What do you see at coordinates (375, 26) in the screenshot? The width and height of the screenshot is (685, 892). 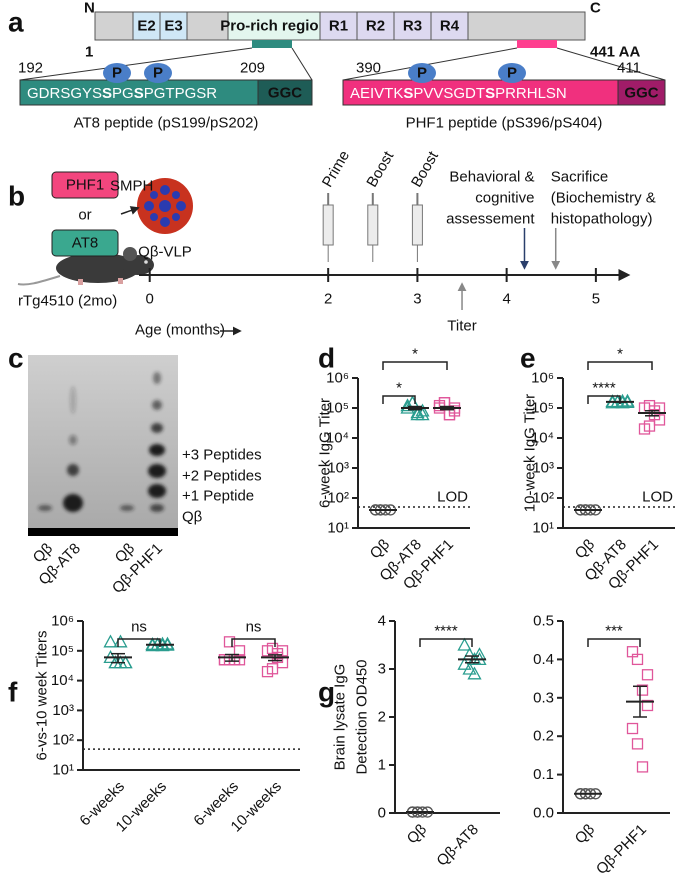 I see `domain-label: R2` at bounding box center [375, 26].